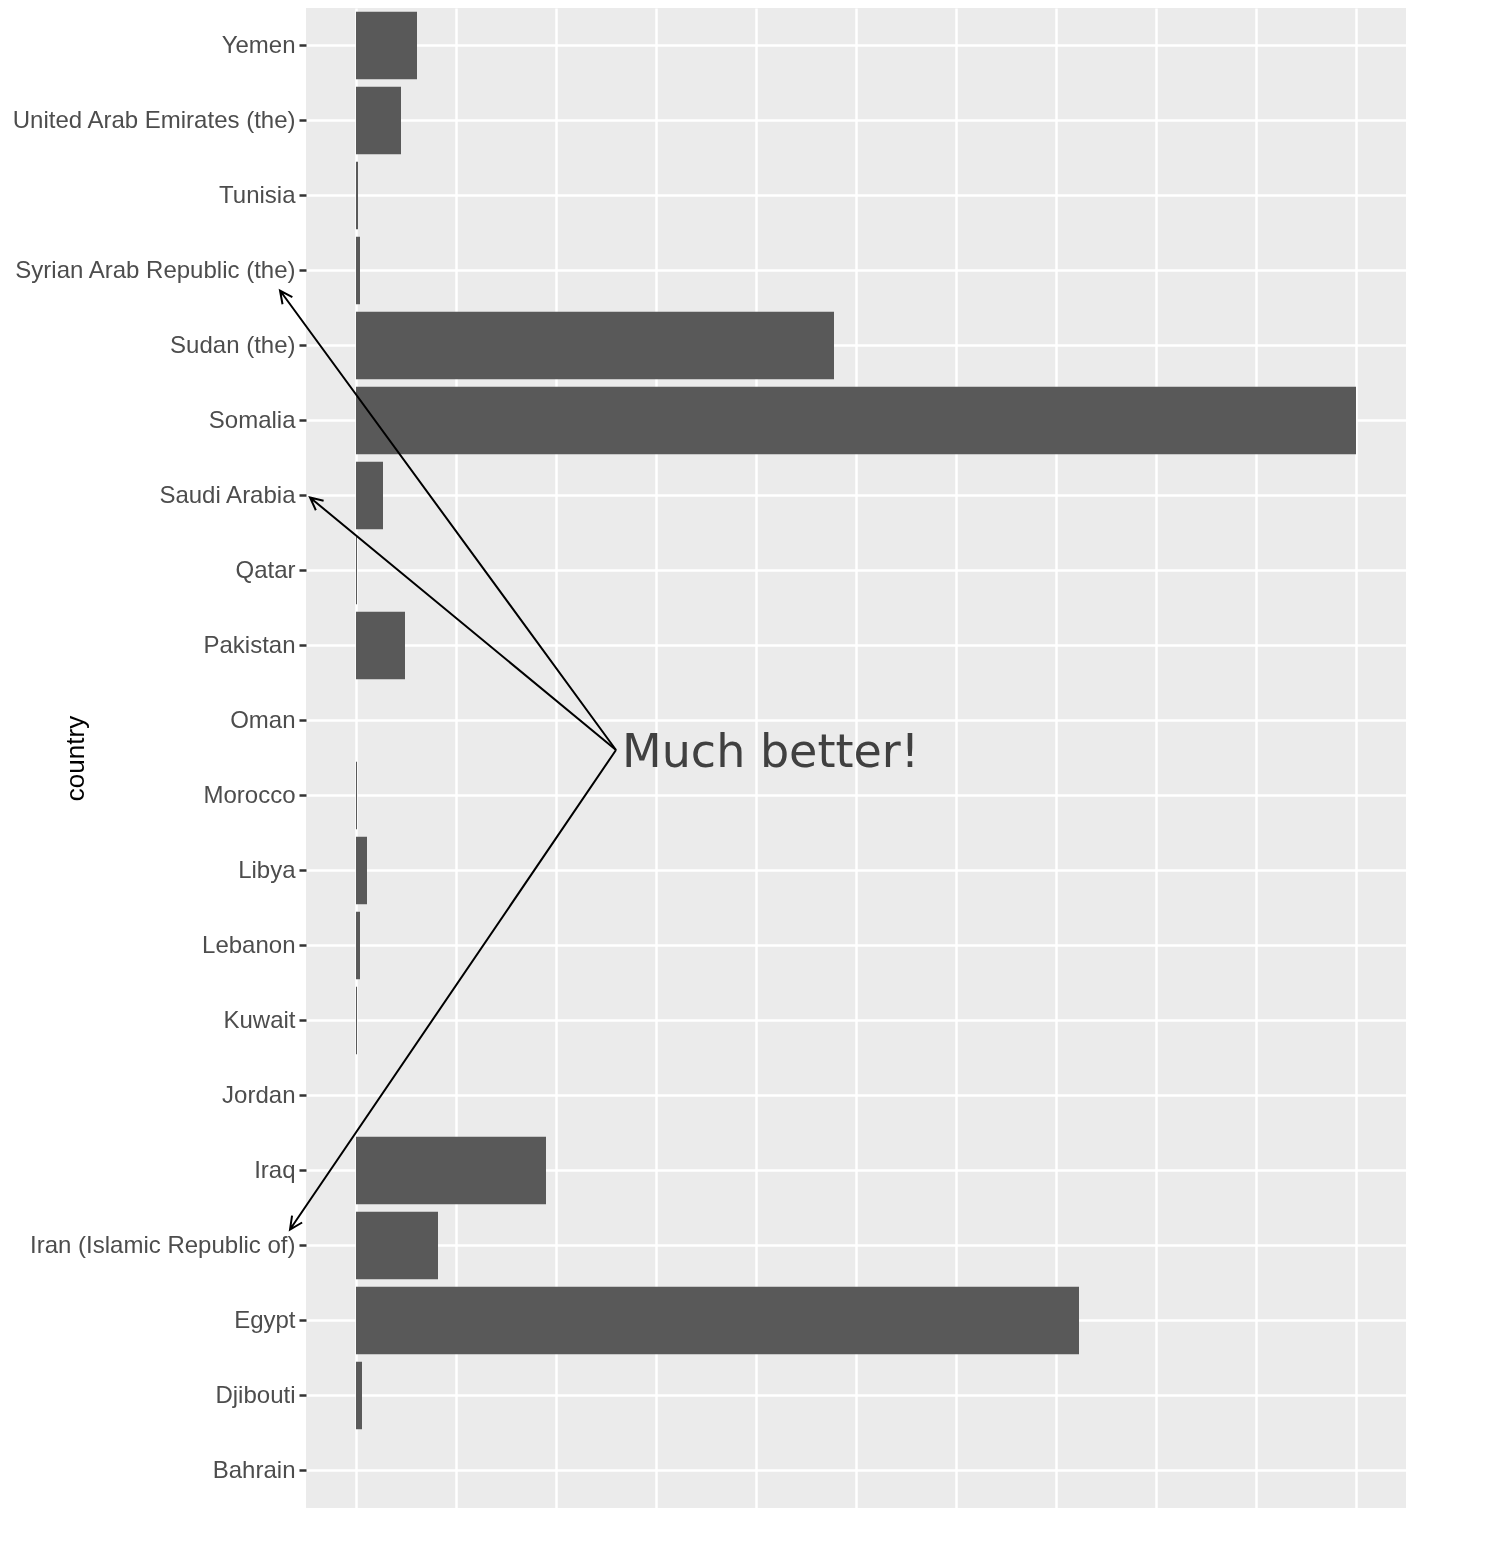 This screenshot has width=1504, height=1547. I want to click on y-tick-label: Kuwait, so click(259, 1019).